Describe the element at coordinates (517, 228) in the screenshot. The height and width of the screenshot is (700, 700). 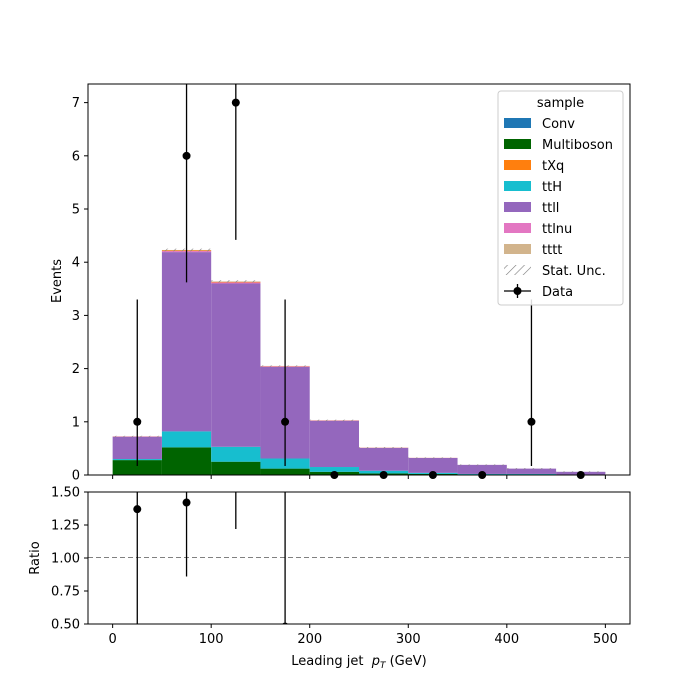
I see `legend-swatch-ttlnu` at that location.